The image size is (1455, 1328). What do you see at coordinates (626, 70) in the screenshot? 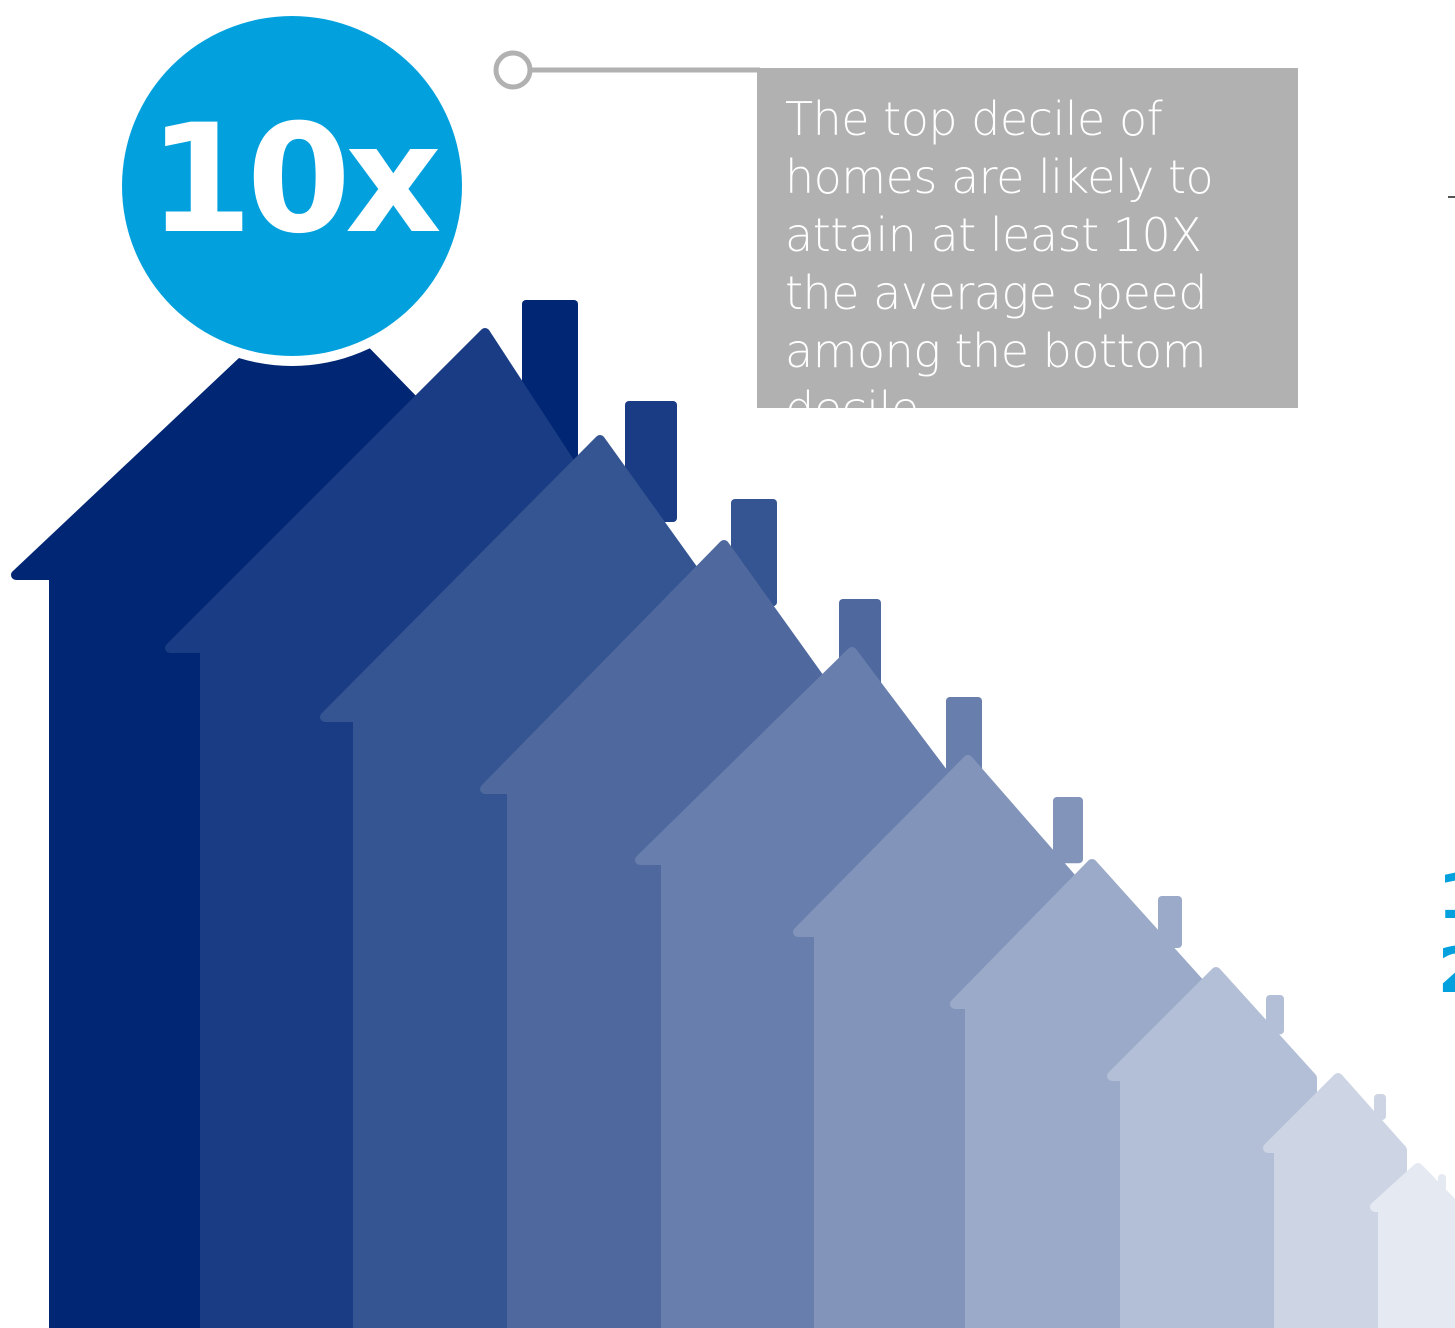
I see `callout-connector` at bounding box center [626, 70].